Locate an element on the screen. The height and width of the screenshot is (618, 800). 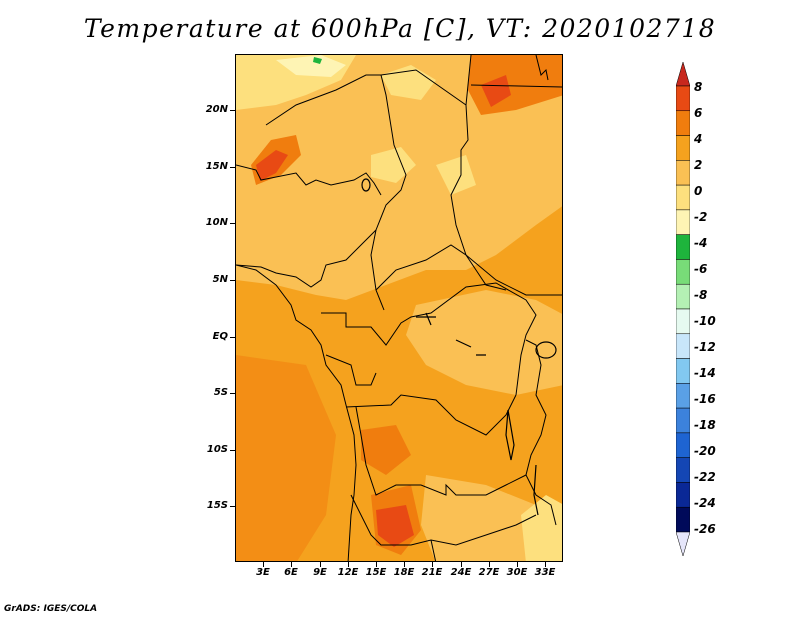
temp-field-m6-m4 is located at coordinates (317, 60).